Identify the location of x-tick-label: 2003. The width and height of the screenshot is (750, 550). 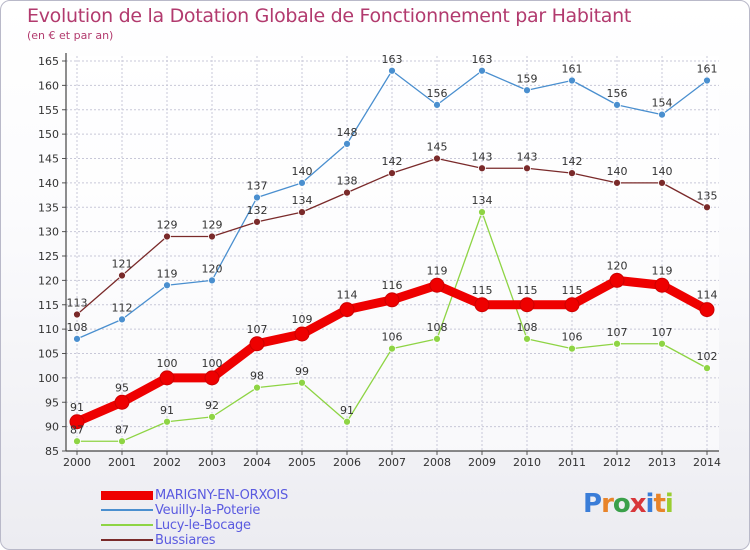
(212, 462).